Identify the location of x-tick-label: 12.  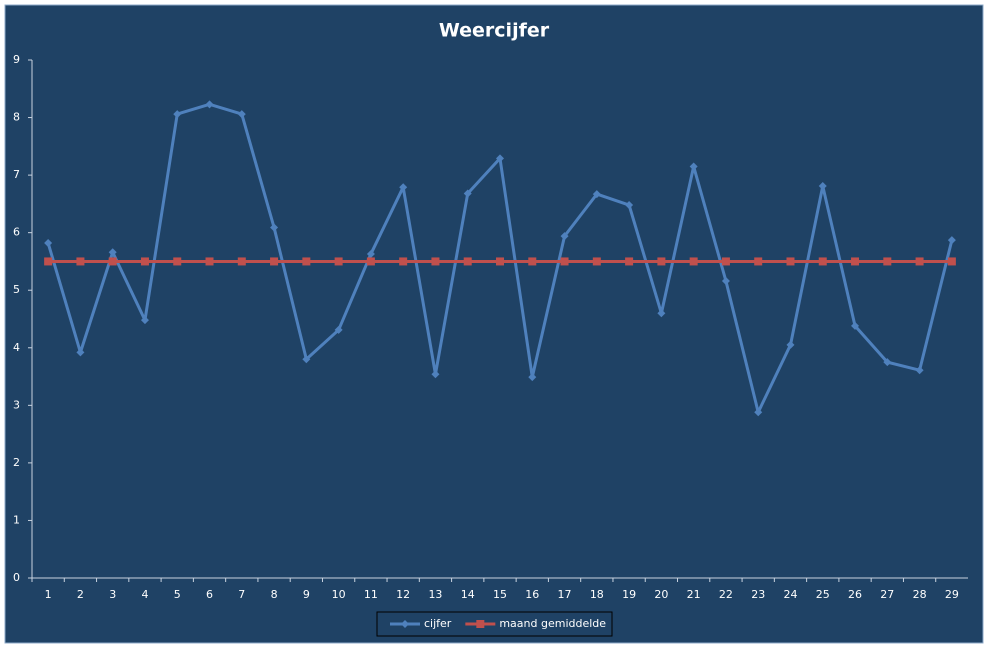
(403, 594).